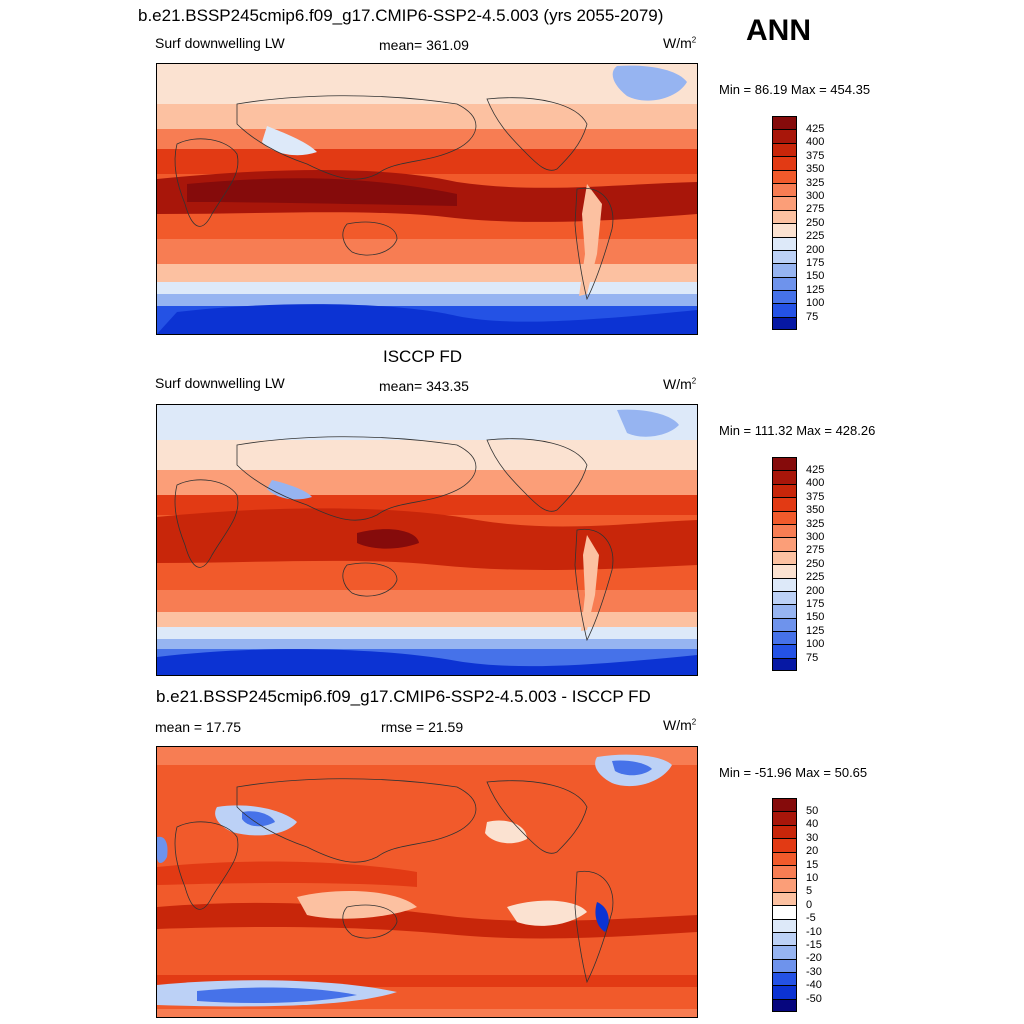 Image resolution: width=1024 pixels, height=1024 pixels. What do you see at coordinates (424, 386) in the screenshot?
I see `panel2-mean-label: mean= 343.35` at bounding box center [424, 386].